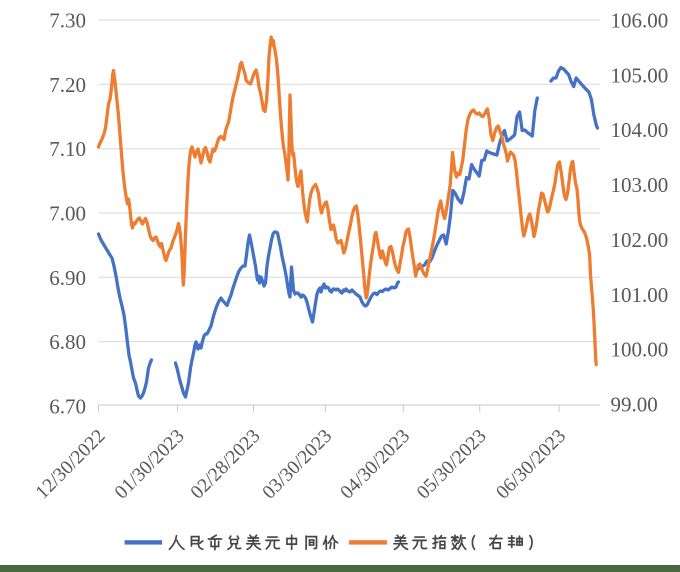 The image size is (680, 572). I want to click on svg-text: 7.10, so click(67, 149).